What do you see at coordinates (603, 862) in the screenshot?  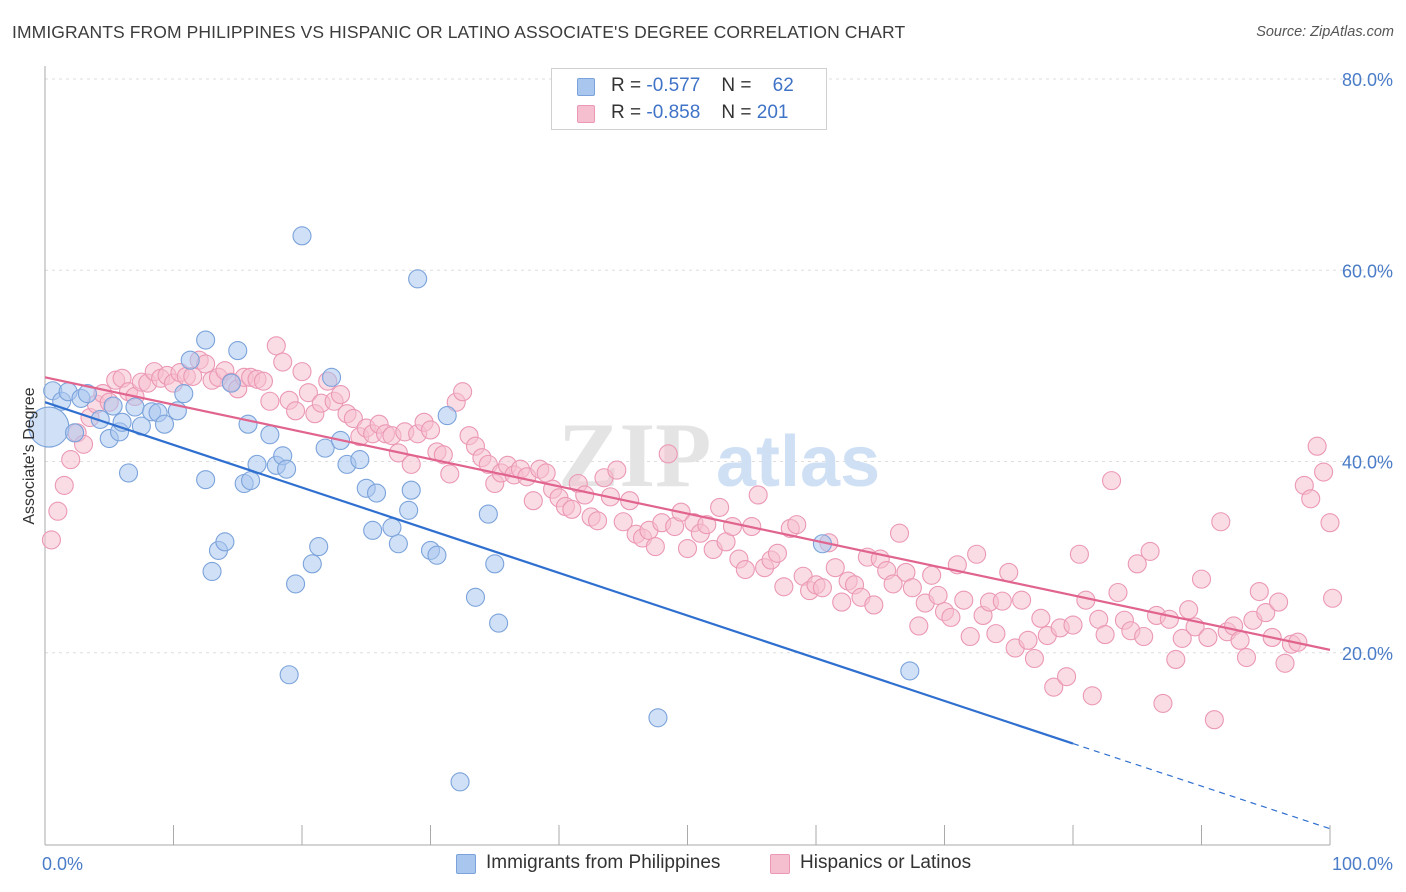 I see `bottom-legend-label-philippines: Immigrants from Philippines` at bounding box center [603, 862].